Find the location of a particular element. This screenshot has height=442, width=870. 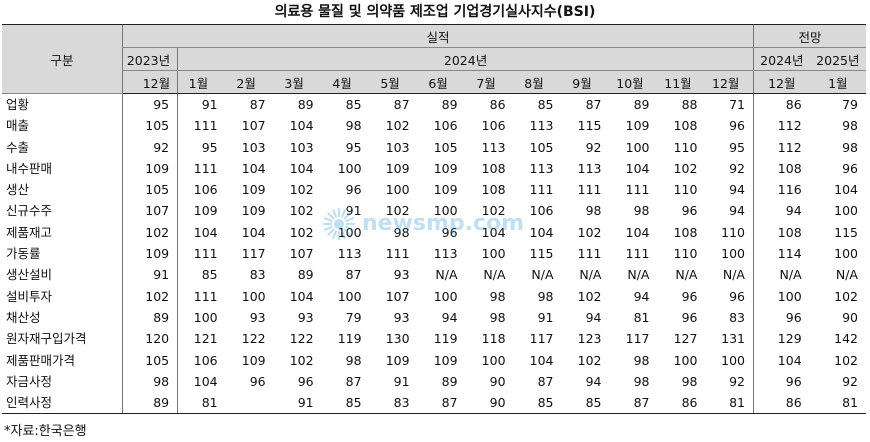

source-note: *자료:한국은행 is located at coordinates (45, 431).